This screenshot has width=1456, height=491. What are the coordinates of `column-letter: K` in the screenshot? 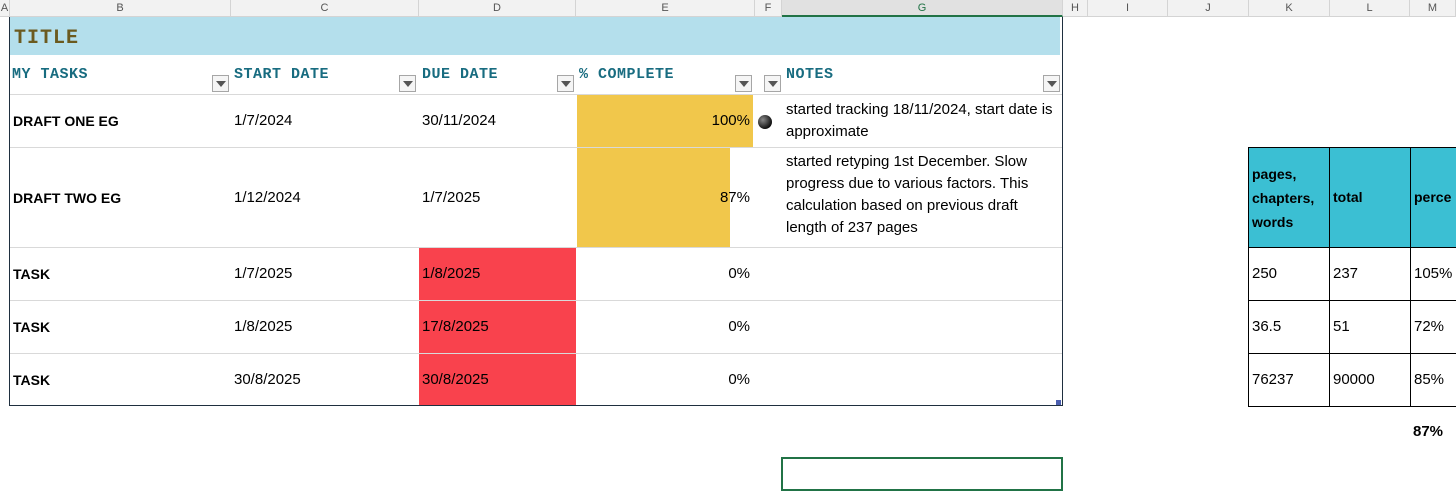 It's located at (1289, 8).